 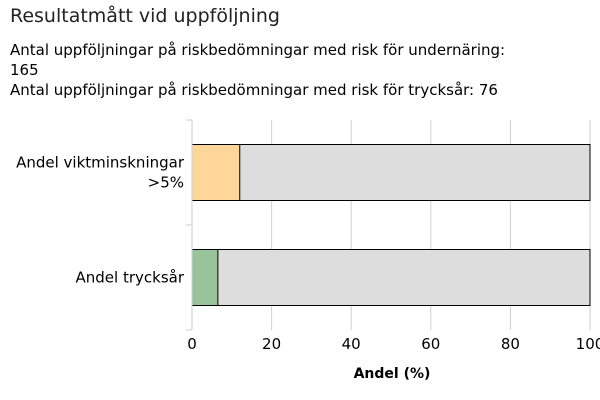 I want to click on stat-pressure-ulcer-value: 76, so click(x=488, y=90).